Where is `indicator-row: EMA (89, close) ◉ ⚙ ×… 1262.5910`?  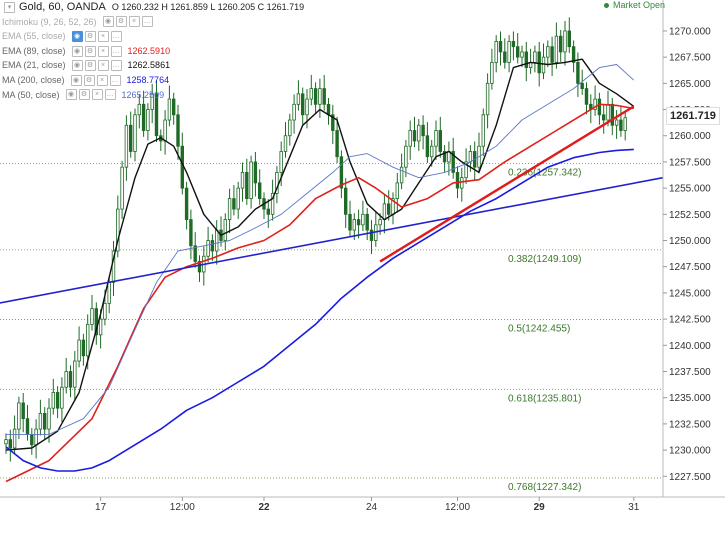 indicator-row: EMA (89, close) ◉ ⚙ ×… 1262.5910 is located at coordinates (153, 51).